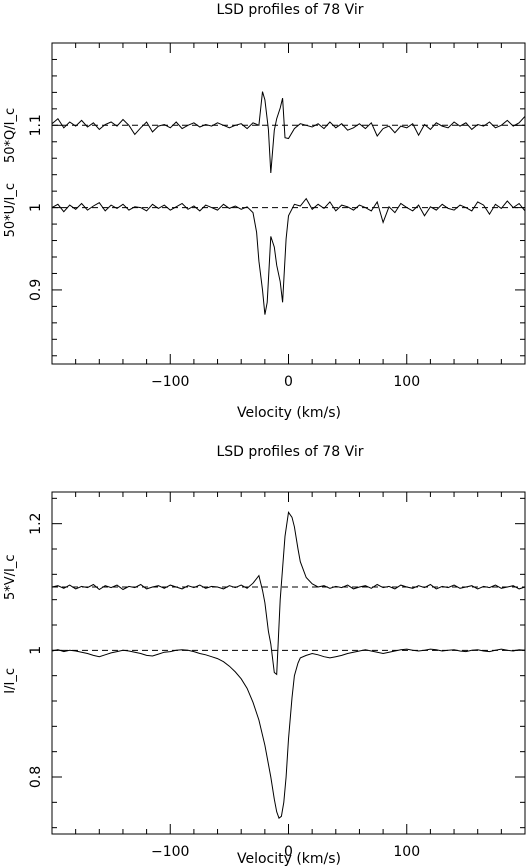  I want to click on bottom-y-tick-label: 1.2, so click(36, 524).